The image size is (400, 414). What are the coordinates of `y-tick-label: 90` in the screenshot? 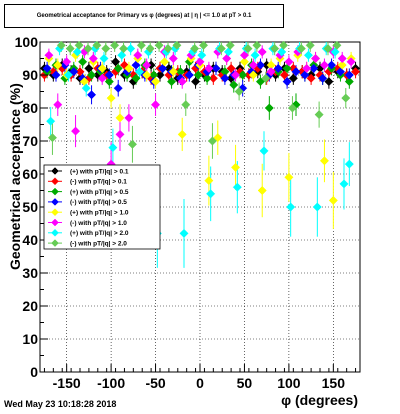 It's located at (30, 75).